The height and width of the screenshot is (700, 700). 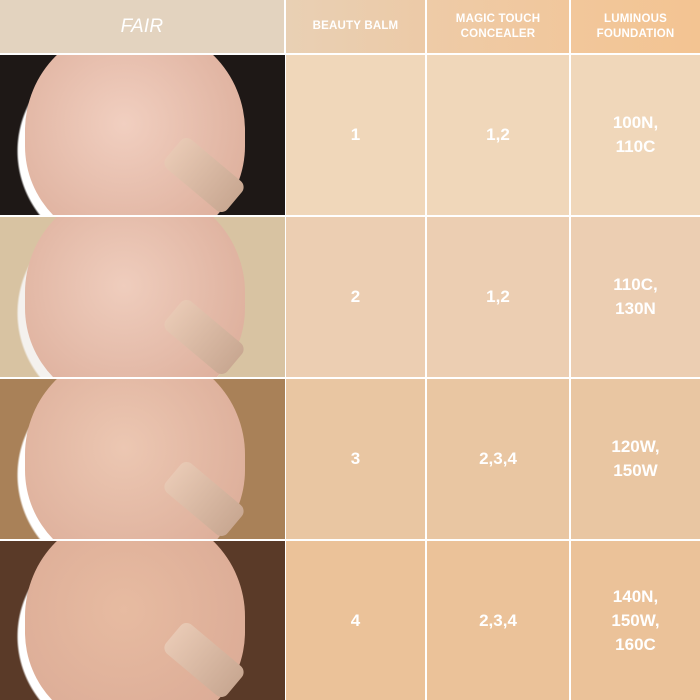 I want to click on foundation-shade: 120W, 150W, so click(x=635, y=459).